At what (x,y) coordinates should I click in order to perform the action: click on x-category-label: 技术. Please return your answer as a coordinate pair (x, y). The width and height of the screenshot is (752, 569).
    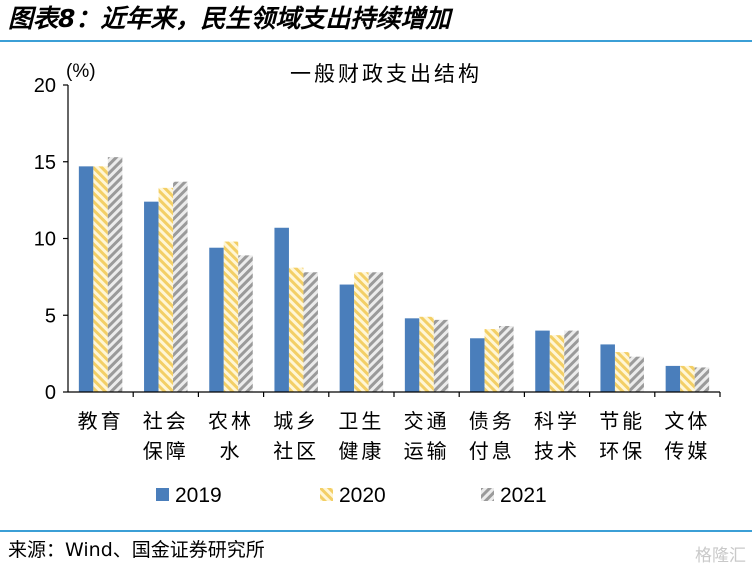
    Looking at the image, I should click on (557, 451).